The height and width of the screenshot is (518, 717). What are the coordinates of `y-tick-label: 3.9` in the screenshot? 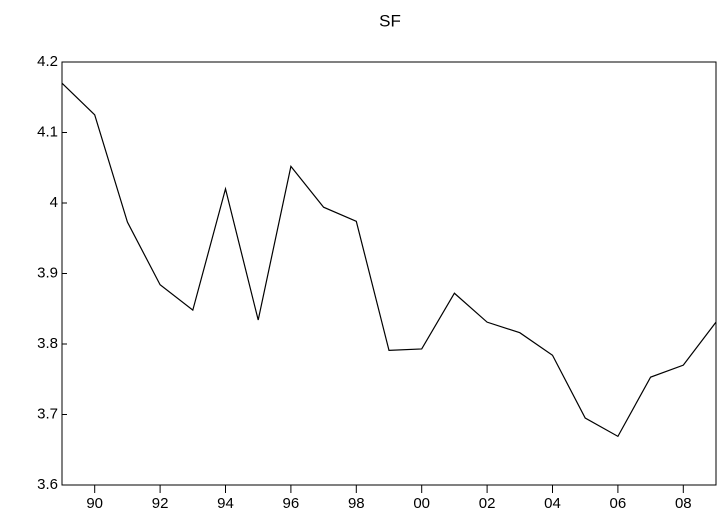 It's located at (47, 272).